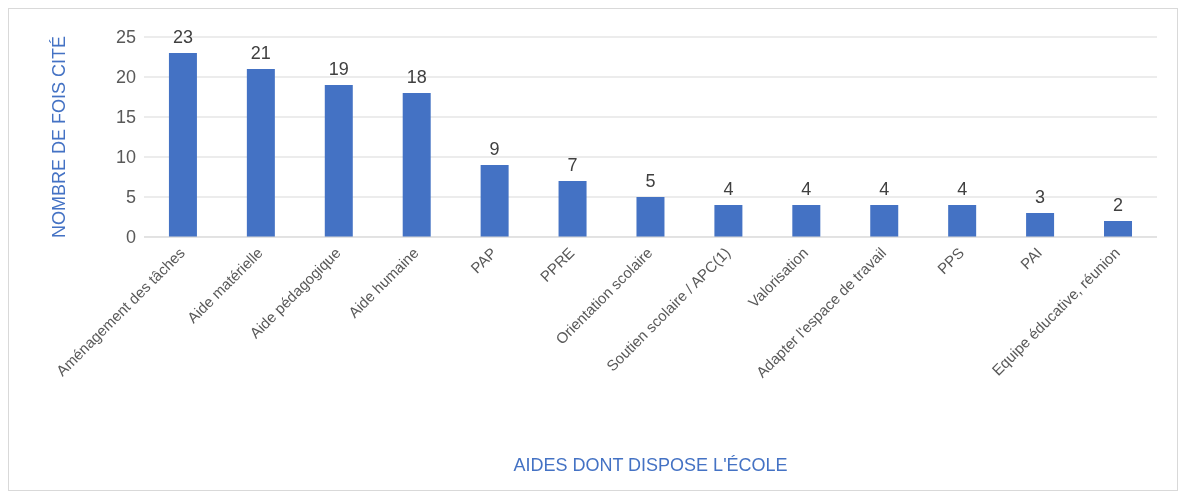 The height and width of the screenshot is (497, 1184). What do you see at coordinates (494, 149) in the screenshot?
I see `data-label: 9` at bounding box center [494, 149].